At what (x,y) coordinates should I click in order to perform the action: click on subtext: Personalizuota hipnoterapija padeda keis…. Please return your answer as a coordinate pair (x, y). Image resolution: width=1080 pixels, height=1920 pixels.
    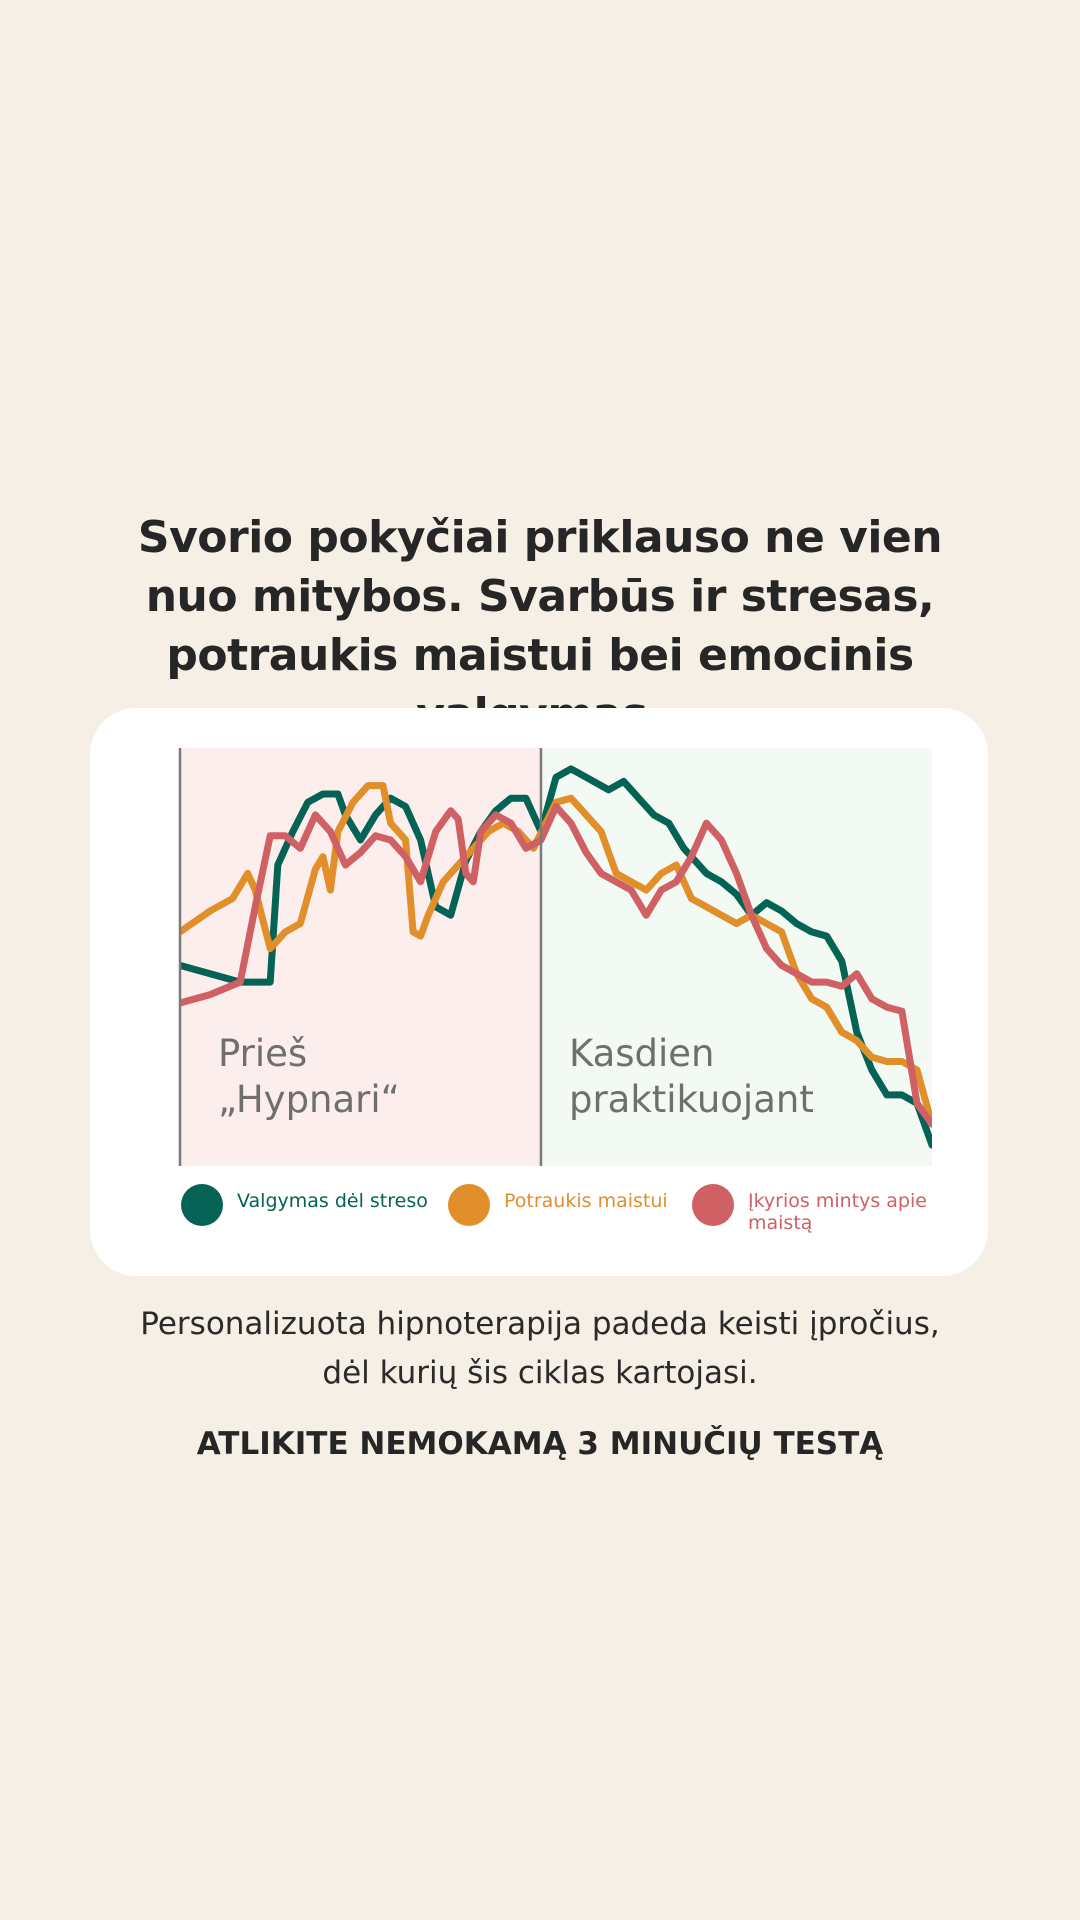
    Looking at the image, I should click on (540, 1348).